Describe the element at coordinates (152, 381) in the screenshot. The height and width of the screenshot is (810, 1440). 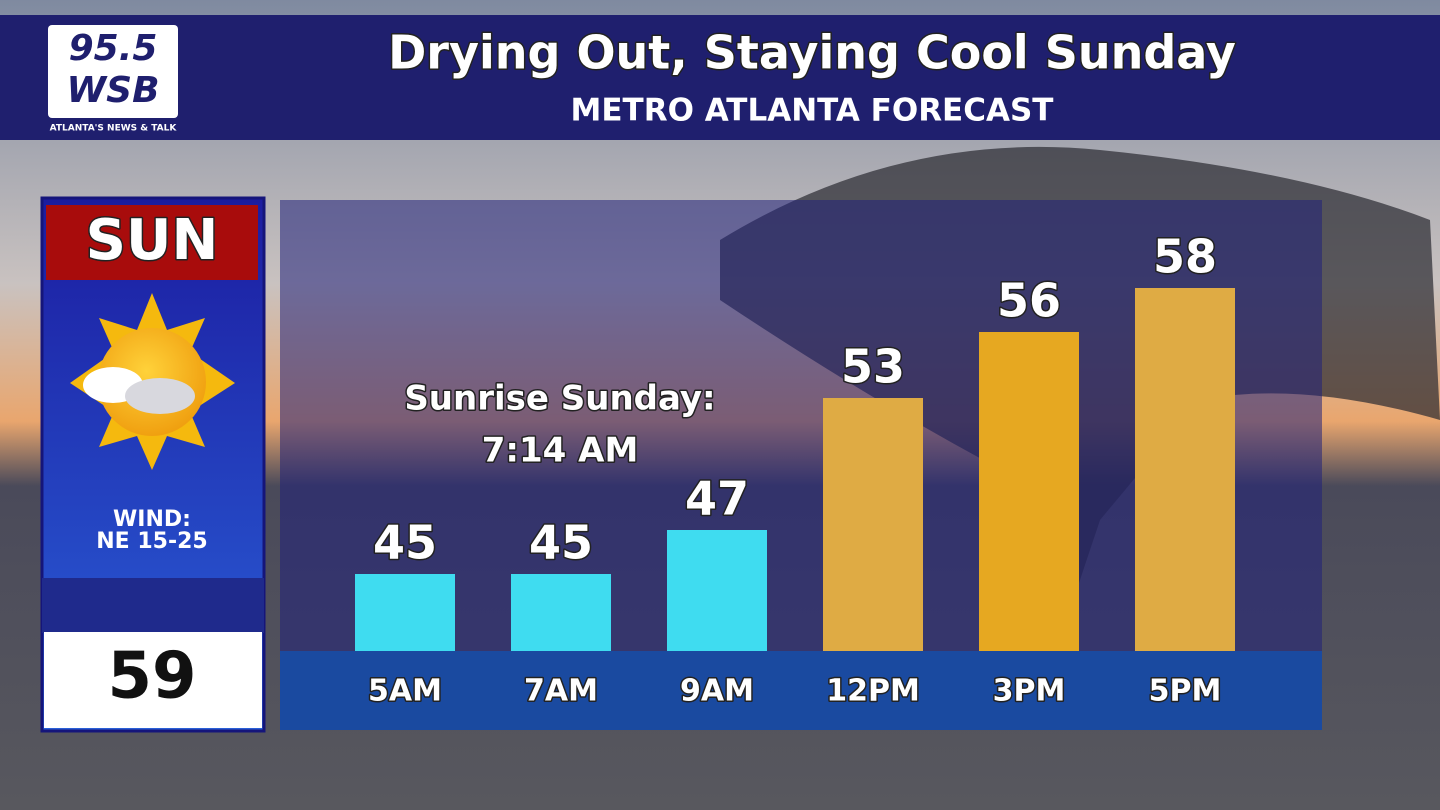
I see `weather-icon` at that location.